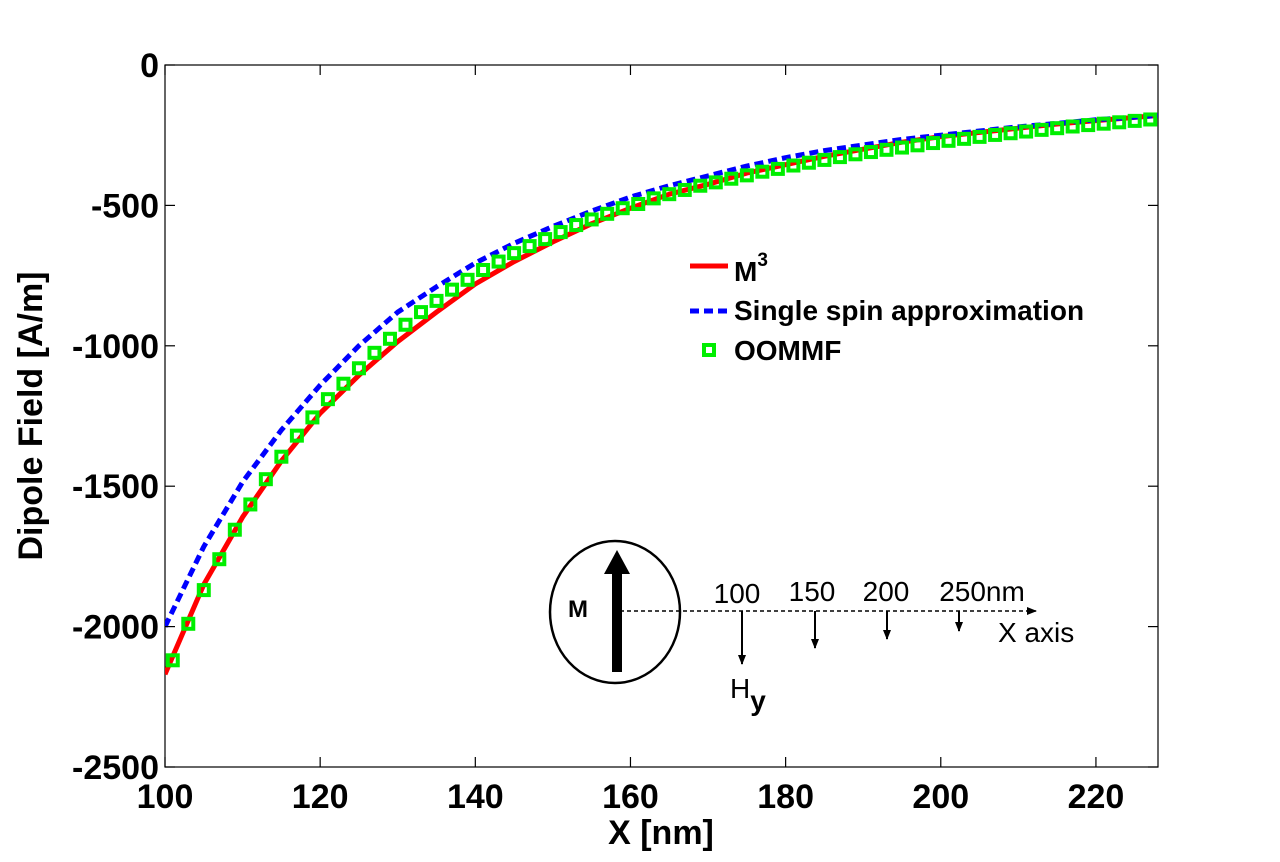 Image resolution: width=1280 pixels, height=862 pixels. What do you see at coordinates (115, 768) in the screenshot?
I see `y-tick-label--2500: -2500` at bounding box center [115, 768].